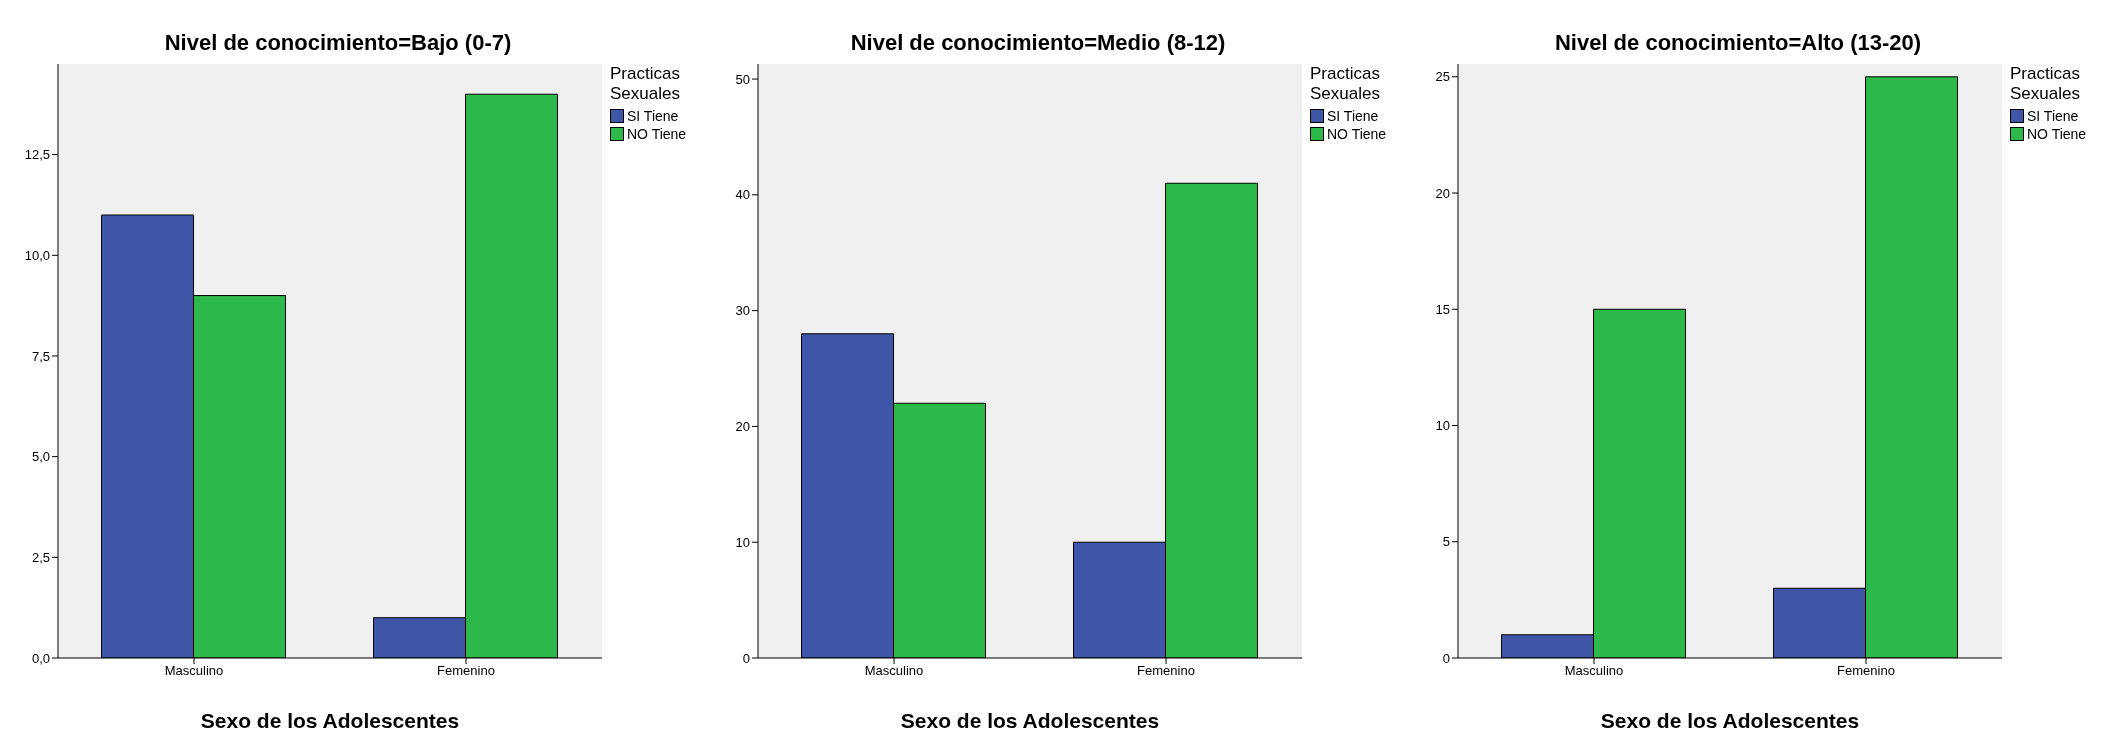 The image size is (2120, 753). Describe the element at coordinates (1442, 309) in the screenshot. I see `y-tick-label: 15` at that location.